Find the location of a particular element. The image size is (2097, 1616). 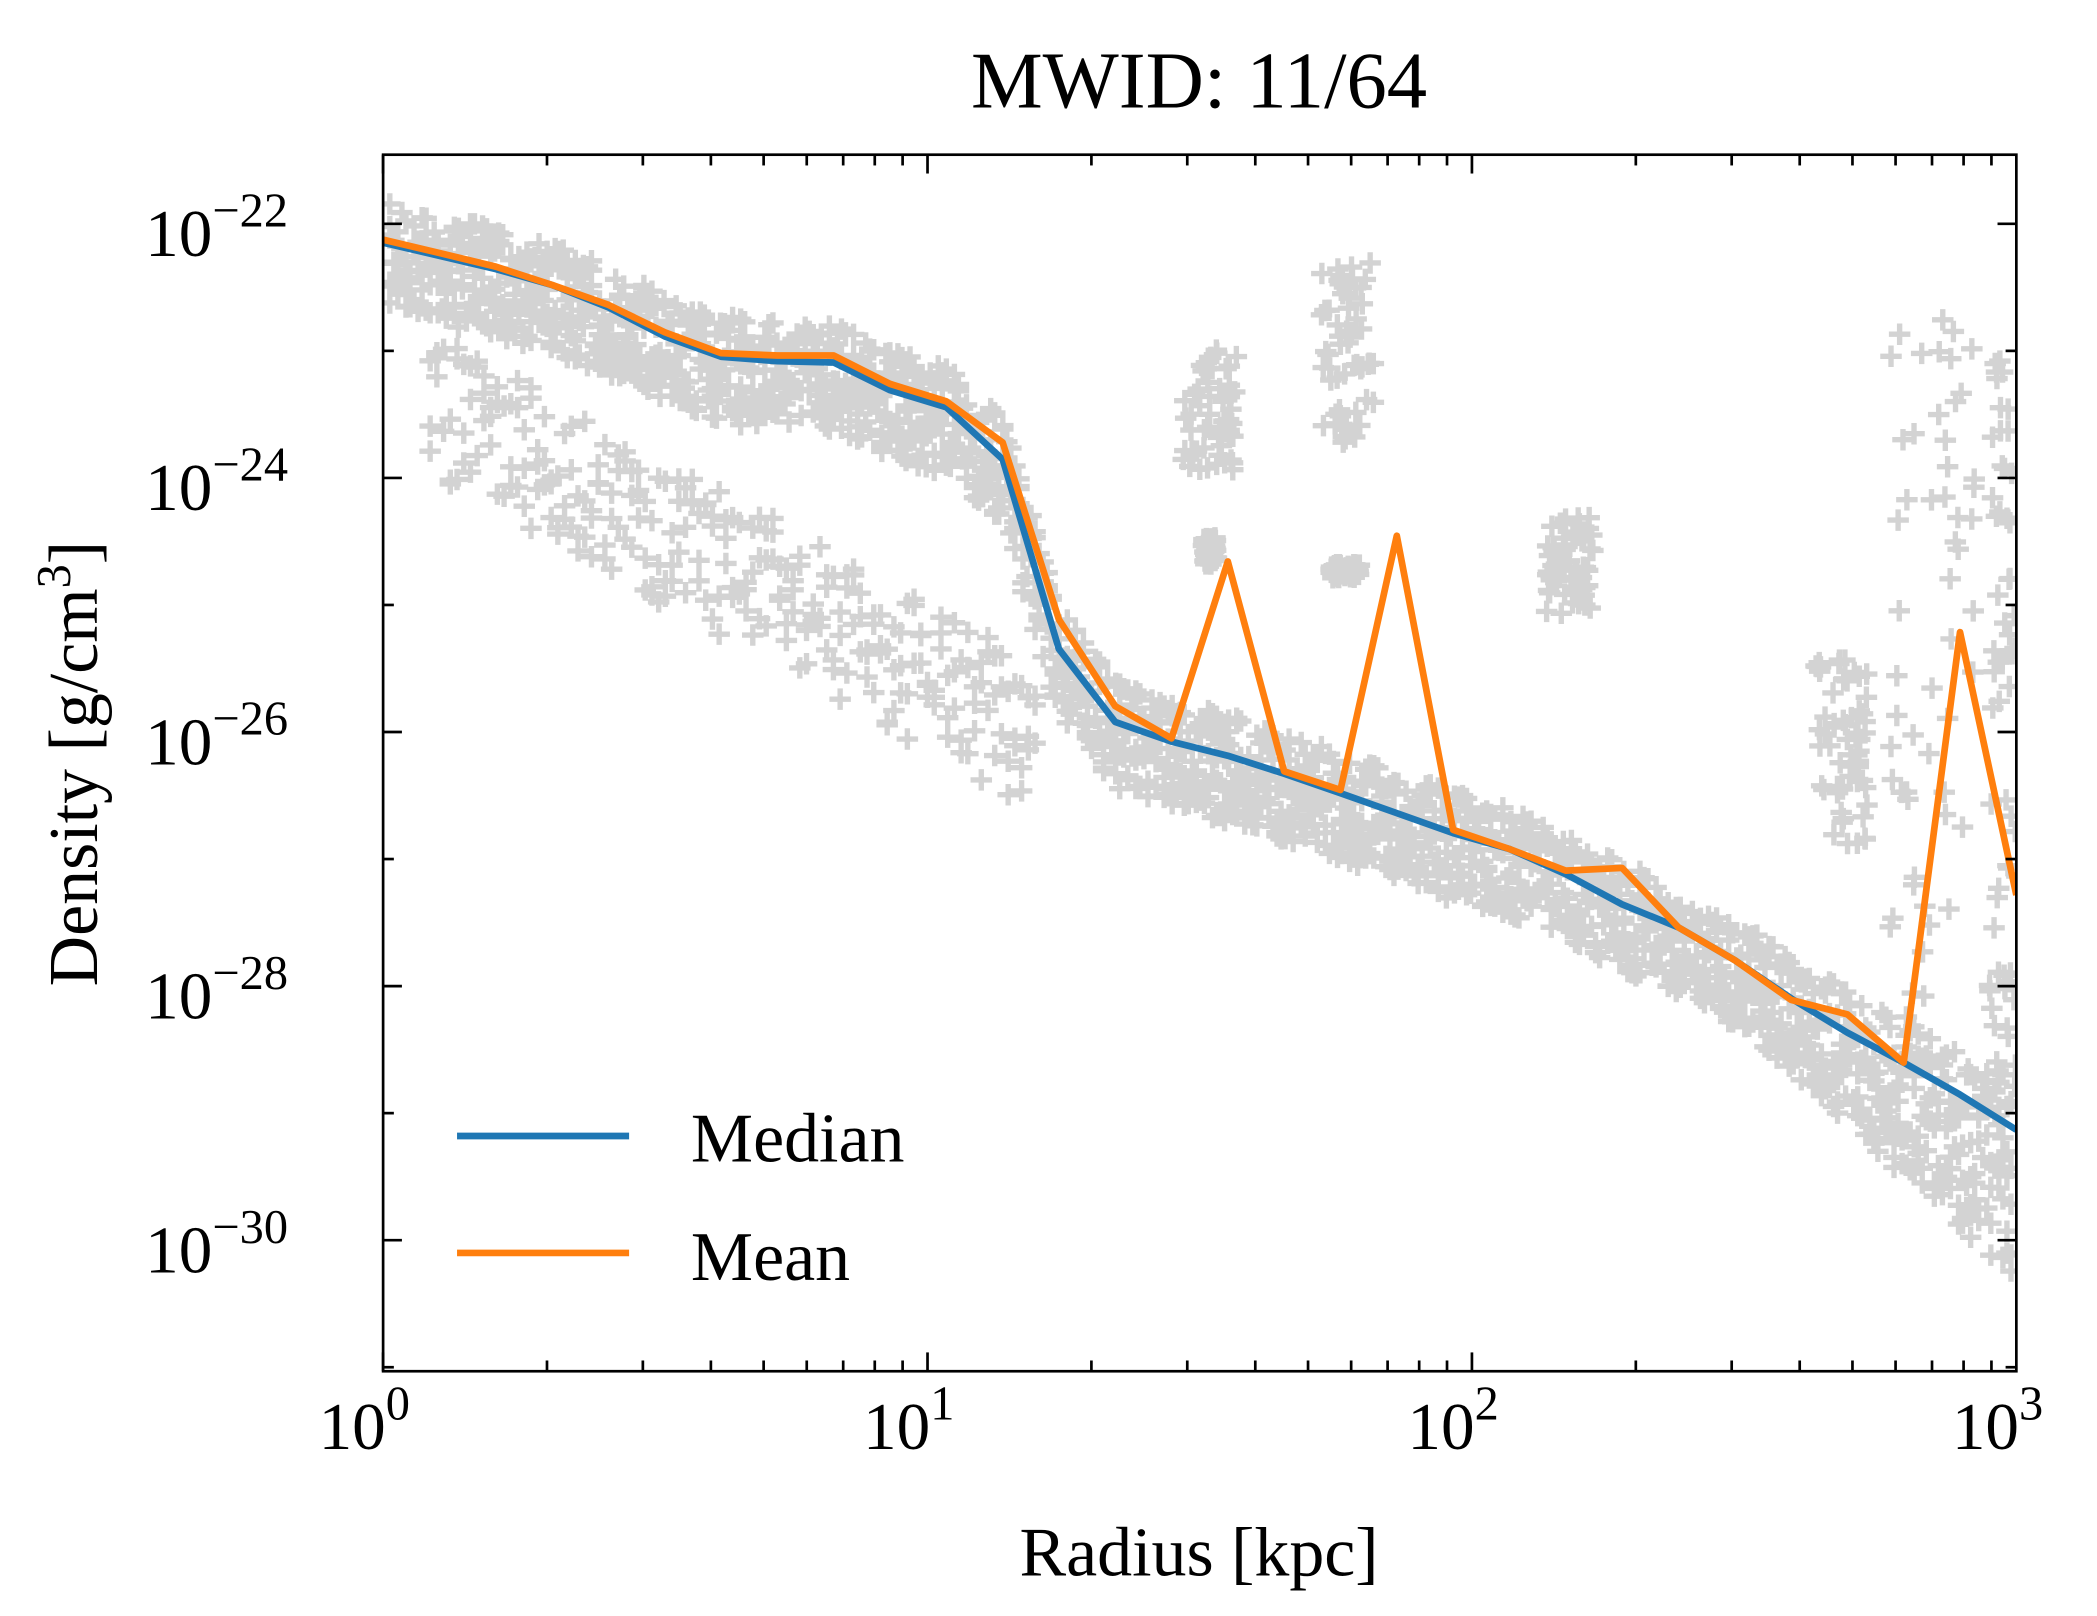

y-tick-label: 10−22 is located at coordinates (216, 228).